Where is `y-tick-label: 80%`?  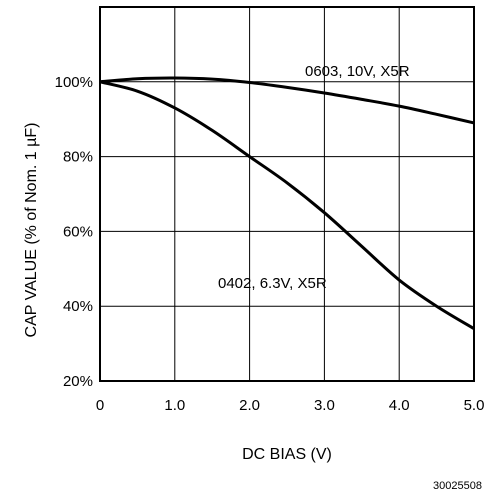
y-tick-label: 80% is located at coordinates (78, 157).